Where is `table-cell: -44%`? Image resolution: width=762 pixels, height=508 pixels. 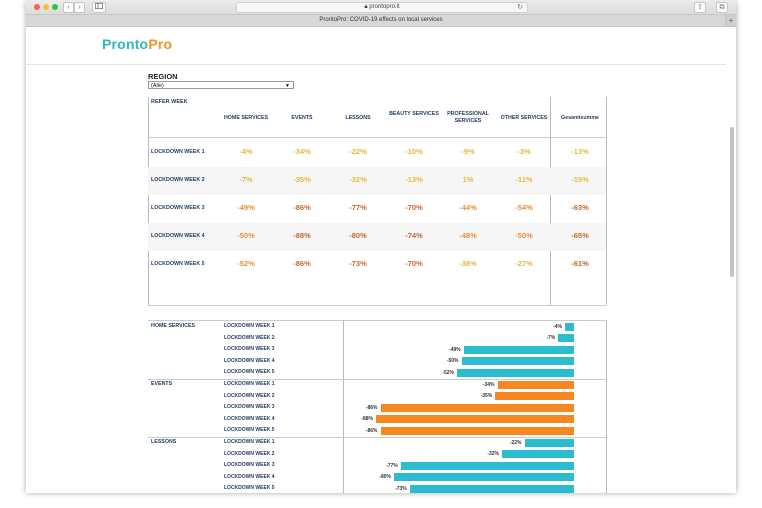 table-cell: -44% is located at coordinates (468, 207).